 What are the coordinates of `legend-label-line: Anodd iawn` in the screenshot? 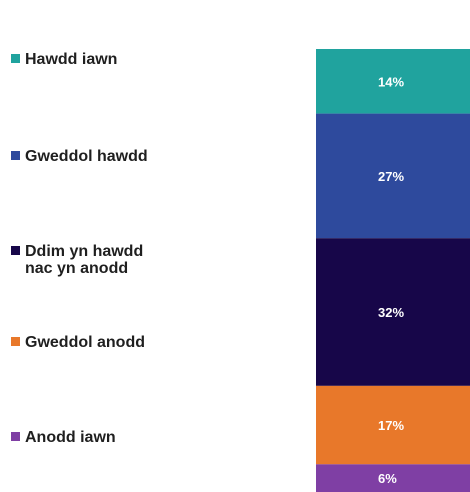 It's located at (70, 437).